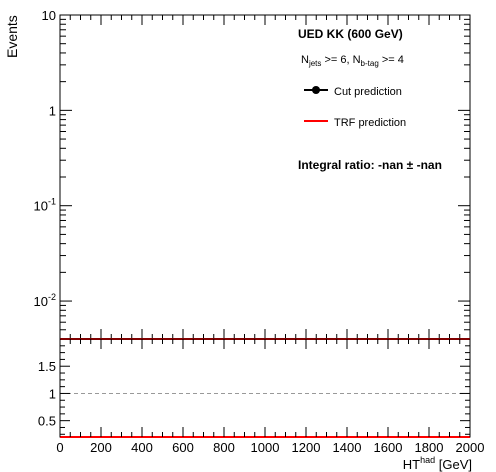 This screenshot has height=472, width=496. Describe the element at coordinates (429, 447) in the screenshot. I see `x-tick-label: 1800` at that location.